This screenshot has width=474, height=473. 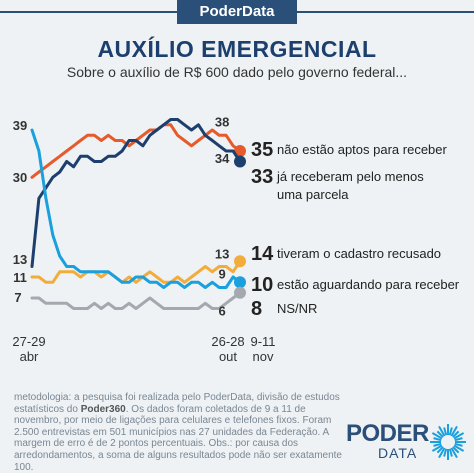 What do you see at coordinates (240, 282) in the screenshot?
I see `series-end-dot-aguardando` at bounding box center [240, 282].